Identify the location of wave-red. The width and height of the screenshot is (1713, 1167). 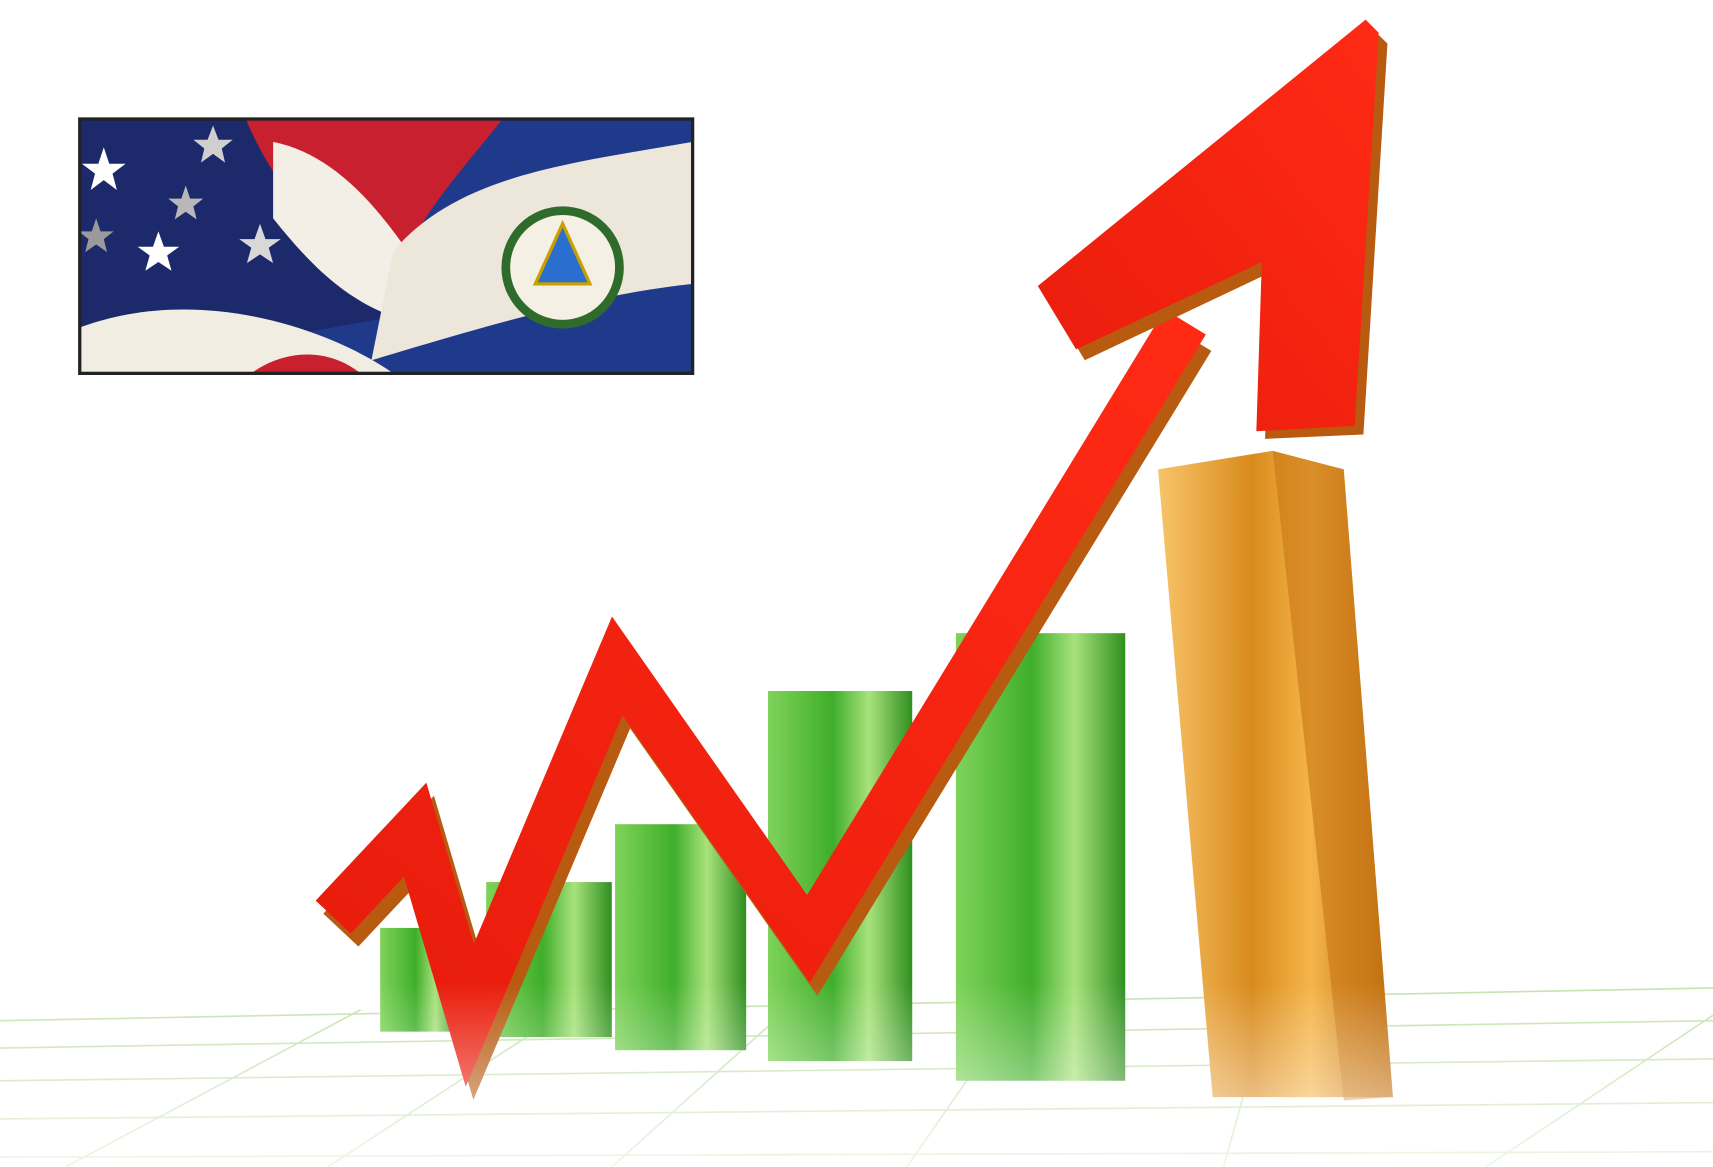
(306, 364).